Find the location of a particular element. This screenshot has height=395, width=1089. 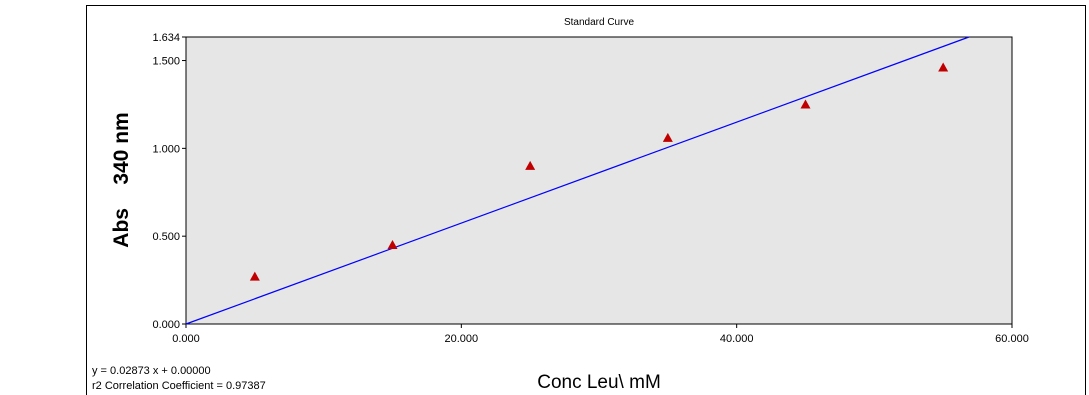

regression-equation: y = 0.02873 x + 0.00000 is located at coordinates (151, 371).